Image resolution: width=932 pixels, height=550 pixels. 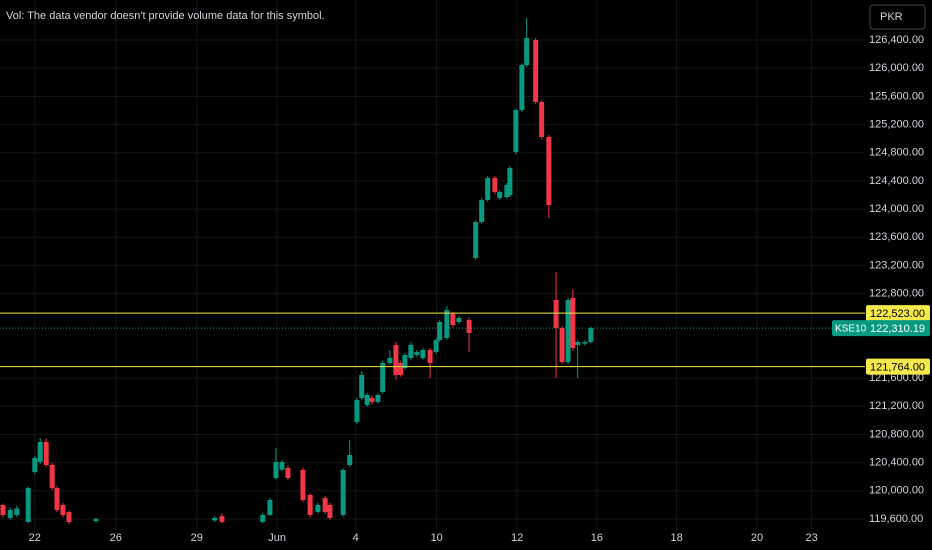 What do you see at coordinates (597, 538) in the screenshot?
I see `x-tick-label: 16` at bounding box center [597, 538].